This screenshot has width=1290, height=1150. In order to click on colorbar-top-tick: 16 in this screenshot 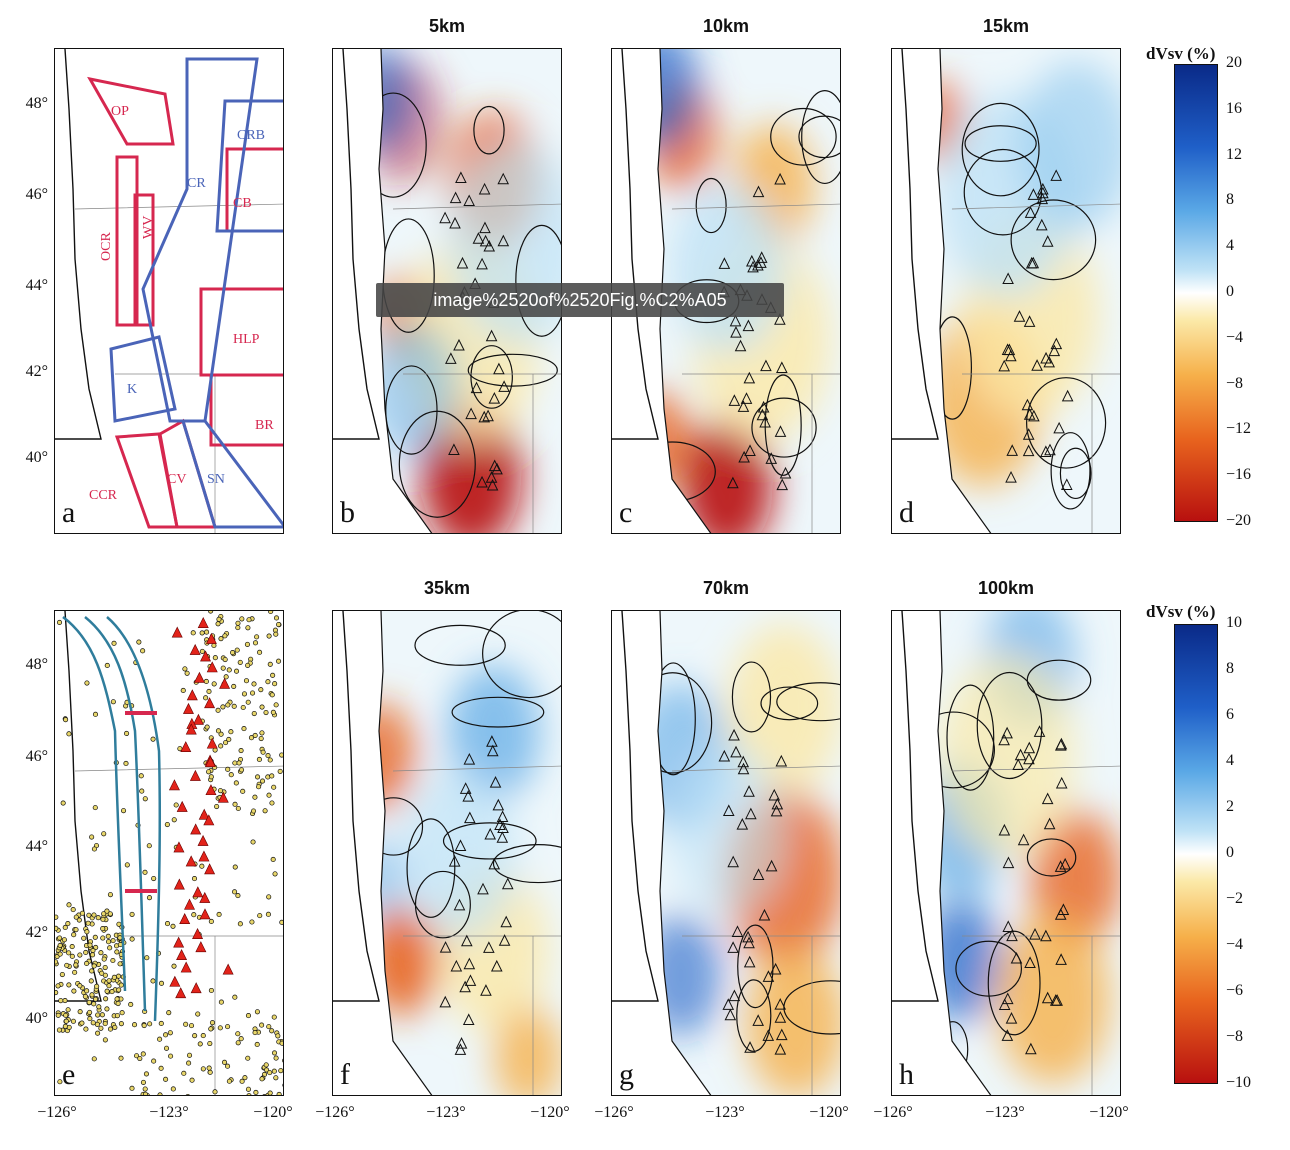, I will do `click(1234, 108)`.